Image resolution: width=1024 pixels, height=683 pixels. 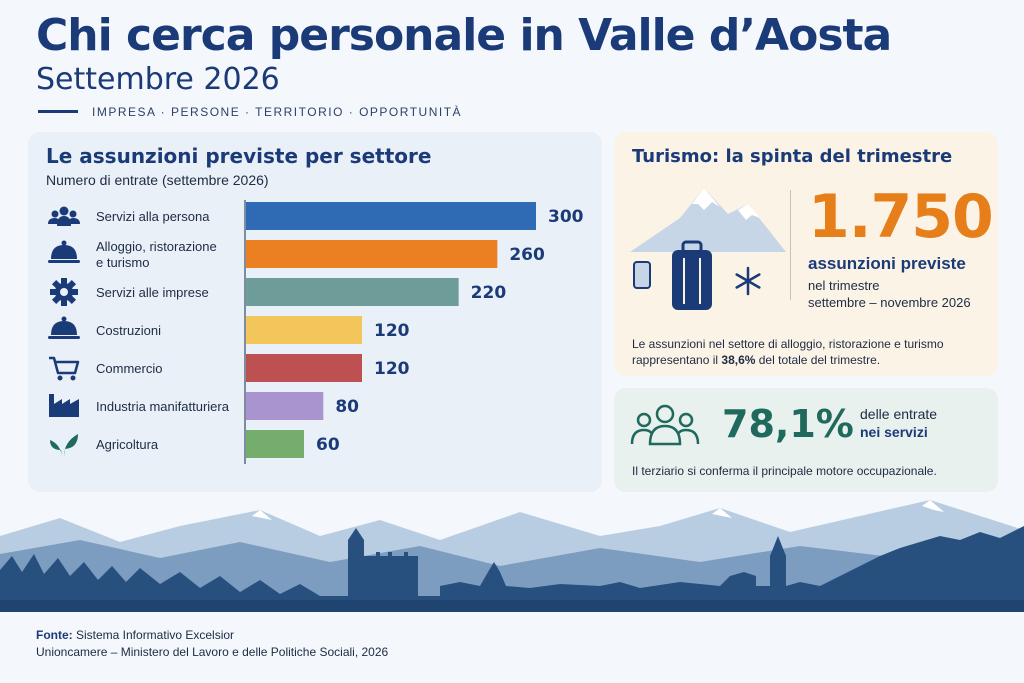 I want to click on mountain-shape, so click(x=708, y=220).